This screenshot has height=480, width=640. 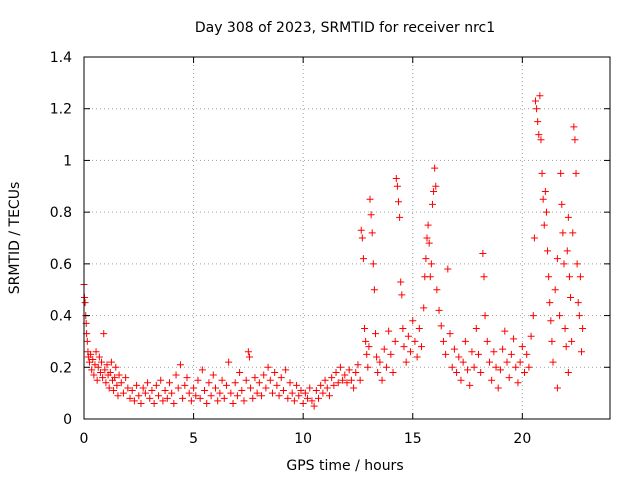 What do you see at coordinates (84, 439) in the screenshot?
I see `x-tick-label: 0` at bounding box center [84, 439].